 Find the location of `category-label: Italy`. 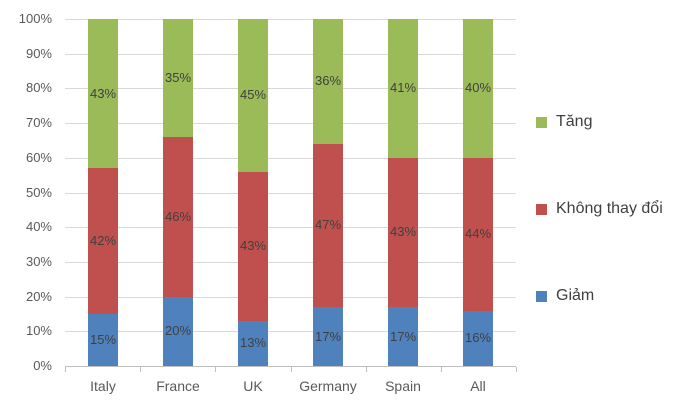

category-label: Italy is located at coordinates (103, 386).